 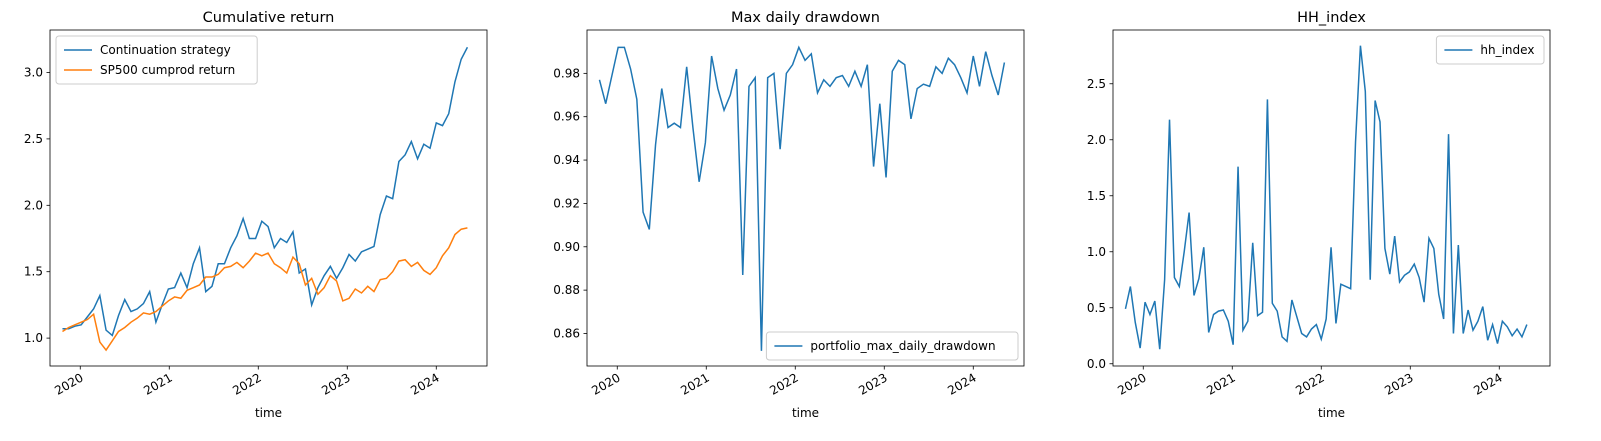 What do you see at coordinates (566, 73) in the screenshot?
I see `y-tick-label: 0.98` at bounding box center [566, 73].